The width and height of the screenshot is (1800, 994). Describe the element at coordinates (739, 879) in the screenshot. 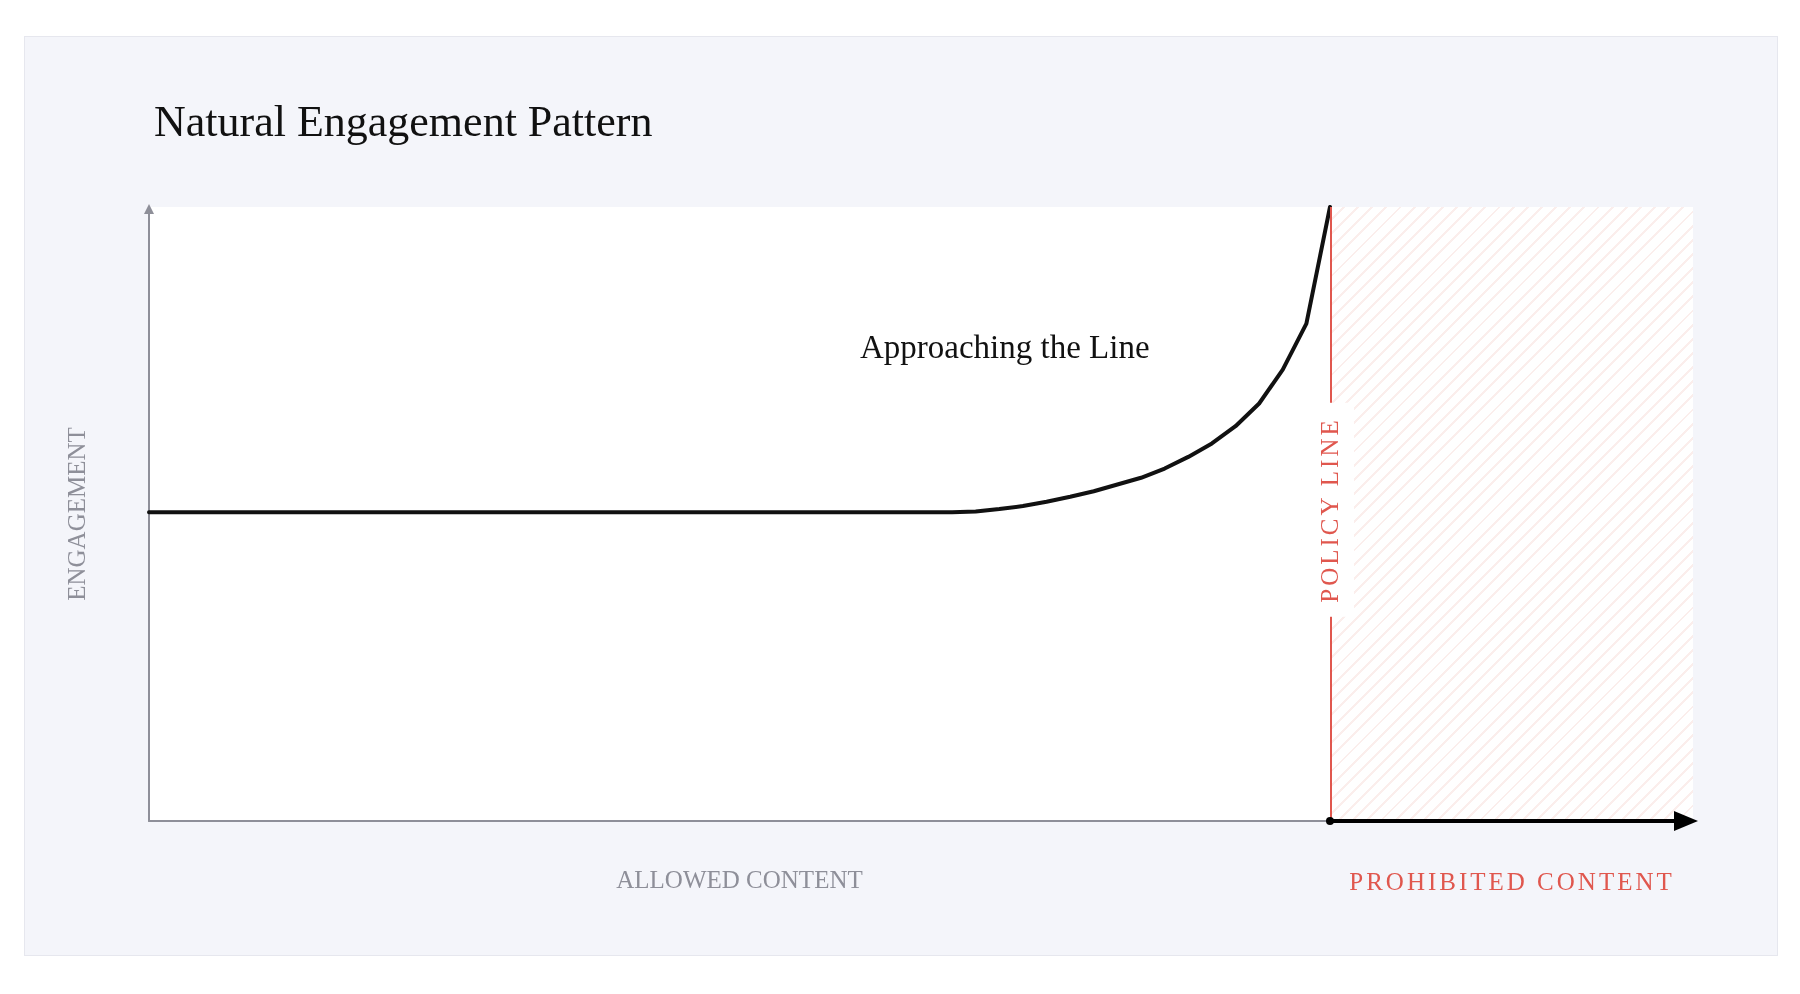

I see `x-axis-title: ALLOWED CONTENT` at that location.